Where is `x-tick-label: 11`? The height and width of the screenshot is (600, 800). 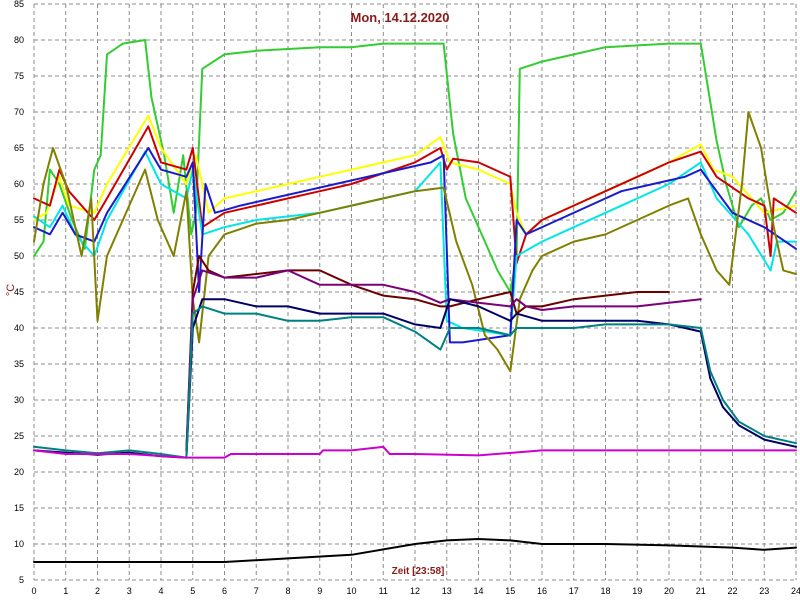 x-tick-label: 11 is located at coordinates (383, 591).